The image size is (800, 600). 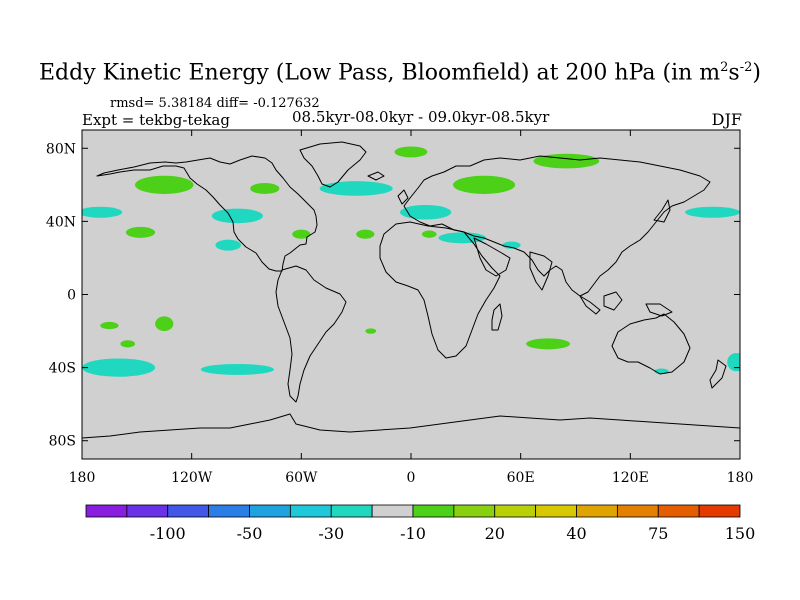 I want to click on anomaly-tasman-negative, so click(x=733, y=362).